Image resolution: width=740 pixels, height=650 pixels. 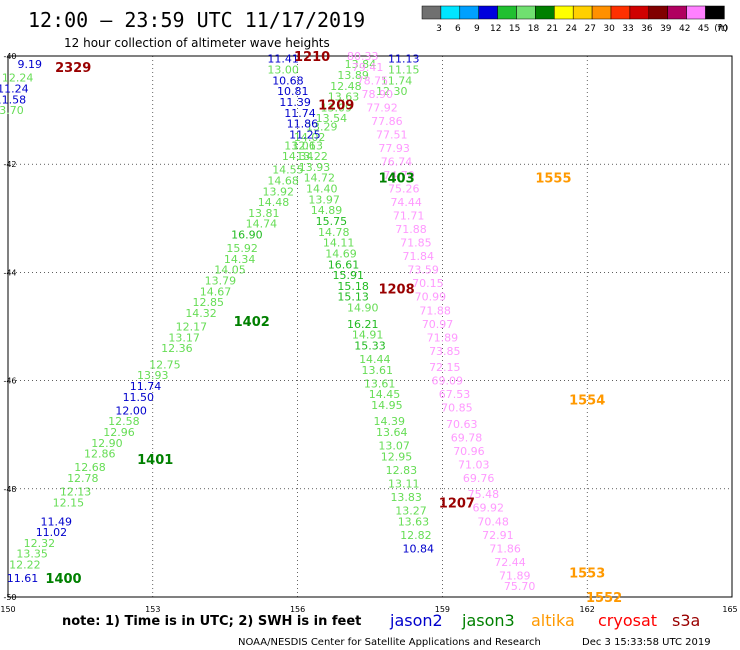 What do you see at coordinates (308, 145) in the screenshot?
I see `wave-height-label: 12.13` at bounding box center [308, 145].